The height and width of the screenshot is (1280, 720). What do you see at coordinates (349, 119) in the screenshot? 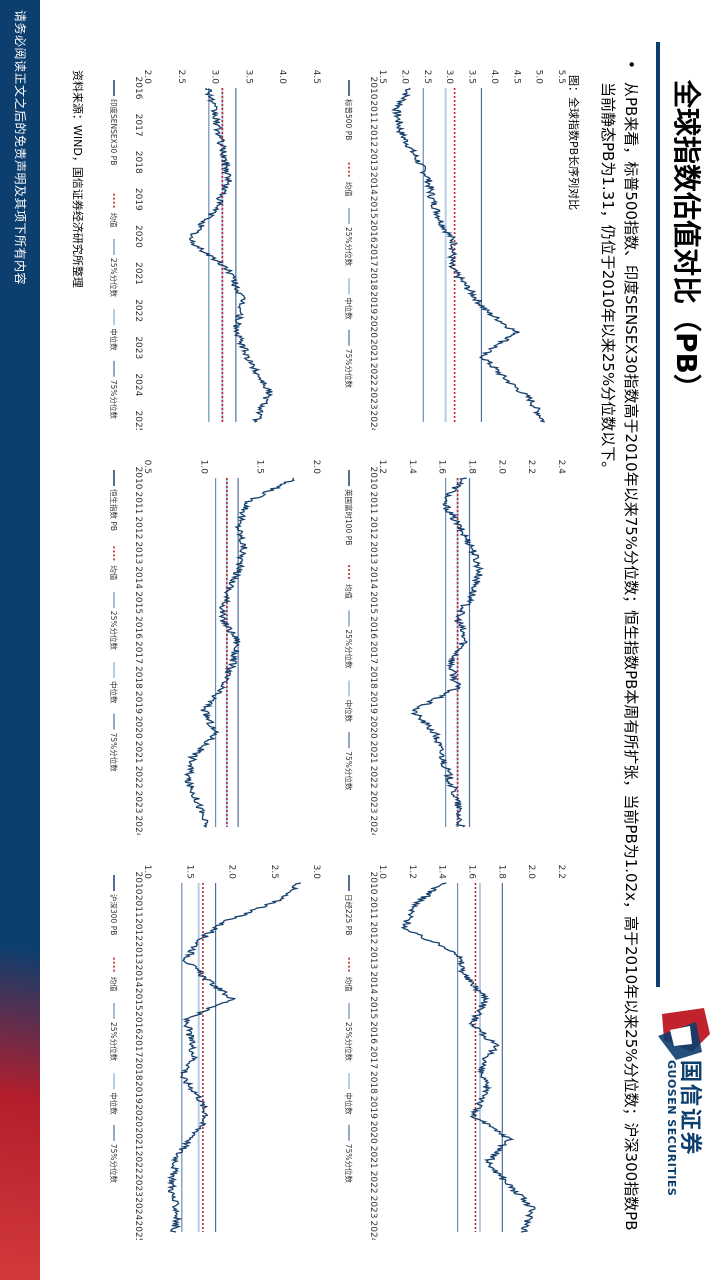
I see `legend-label: 标普500 PB` at bounding box center [349, 119].